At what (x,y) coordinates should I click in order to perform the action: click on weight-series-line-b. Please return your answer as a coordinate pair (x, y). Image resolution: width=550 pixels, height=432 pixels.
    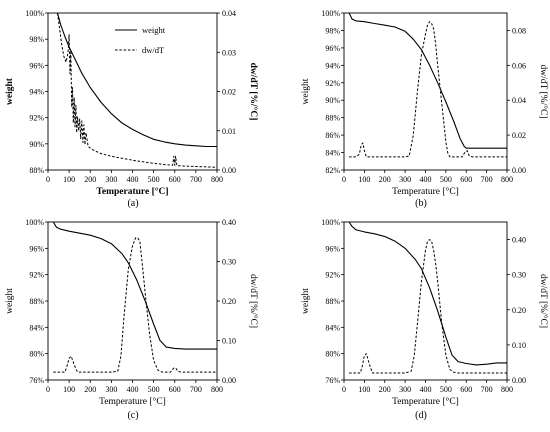
    Looking at the image, I should click on (427, 80).